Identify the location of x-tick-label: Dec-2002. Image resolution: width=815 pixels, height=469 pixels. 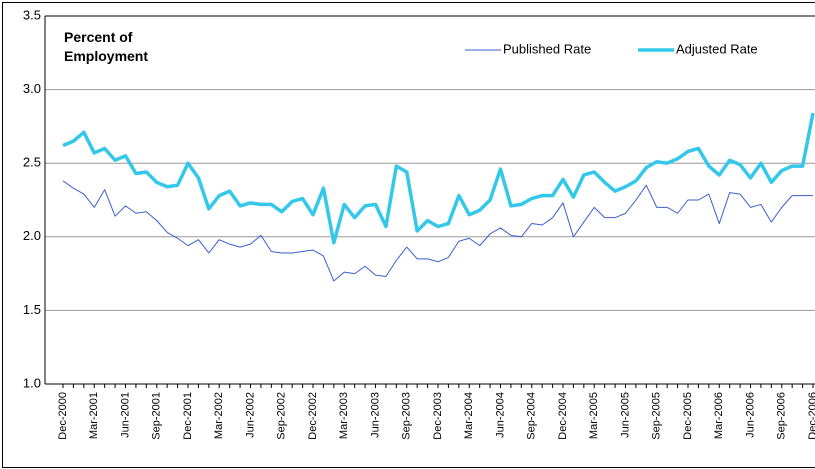
(313, 416).